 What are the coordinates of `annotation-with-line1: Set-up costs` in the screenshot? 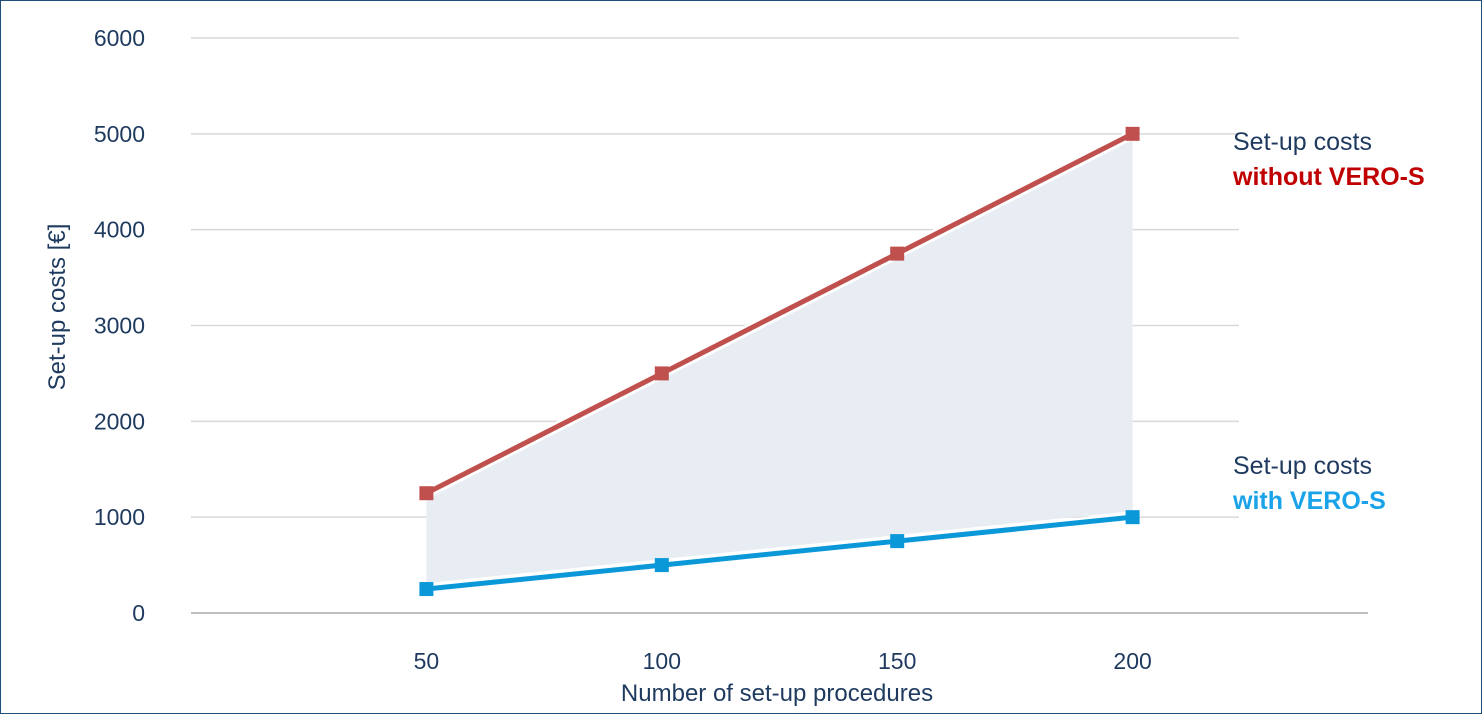 It's located at (1302, 466).